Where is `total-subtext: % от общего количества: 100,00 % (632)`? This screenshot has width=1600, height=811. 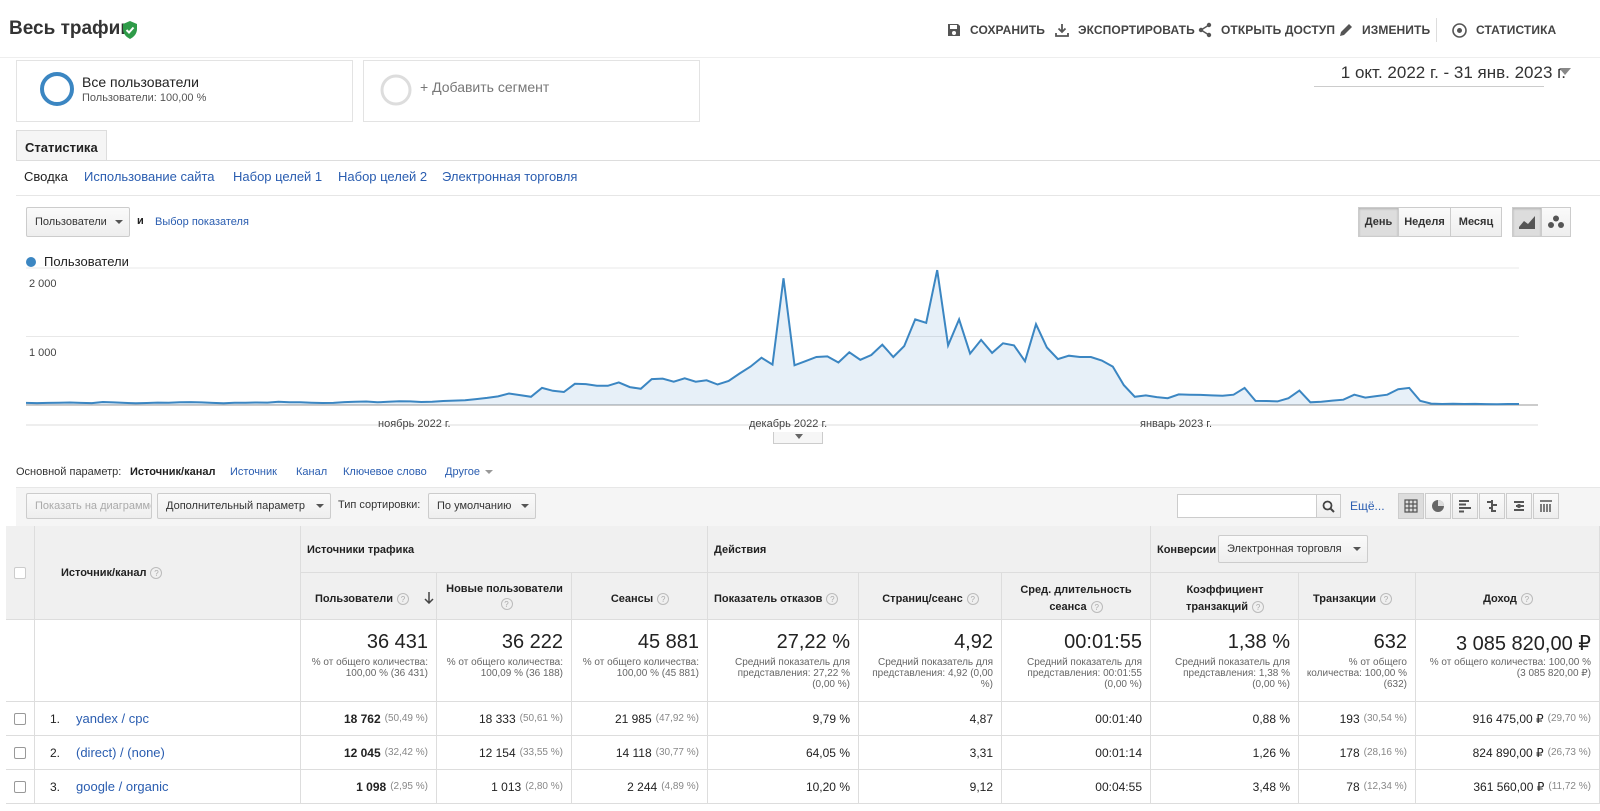 total-subtext: % от общего количества: 100,00 % (632) is located at coordinates (1356, 673).